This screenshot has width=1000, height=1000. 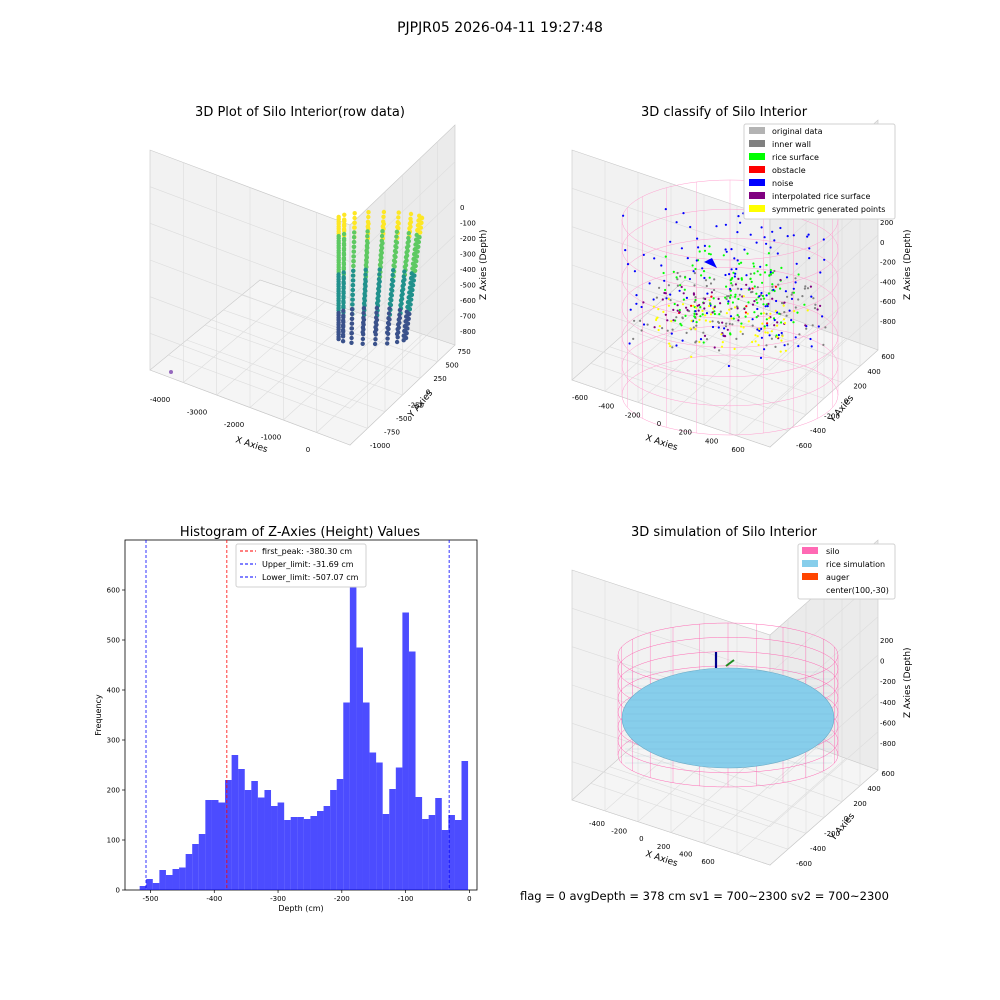 What do you see at coordinates (597, 824) in the screenshot?
I see `sim-x-tick-label: -400` at bounding box center [597, 824].